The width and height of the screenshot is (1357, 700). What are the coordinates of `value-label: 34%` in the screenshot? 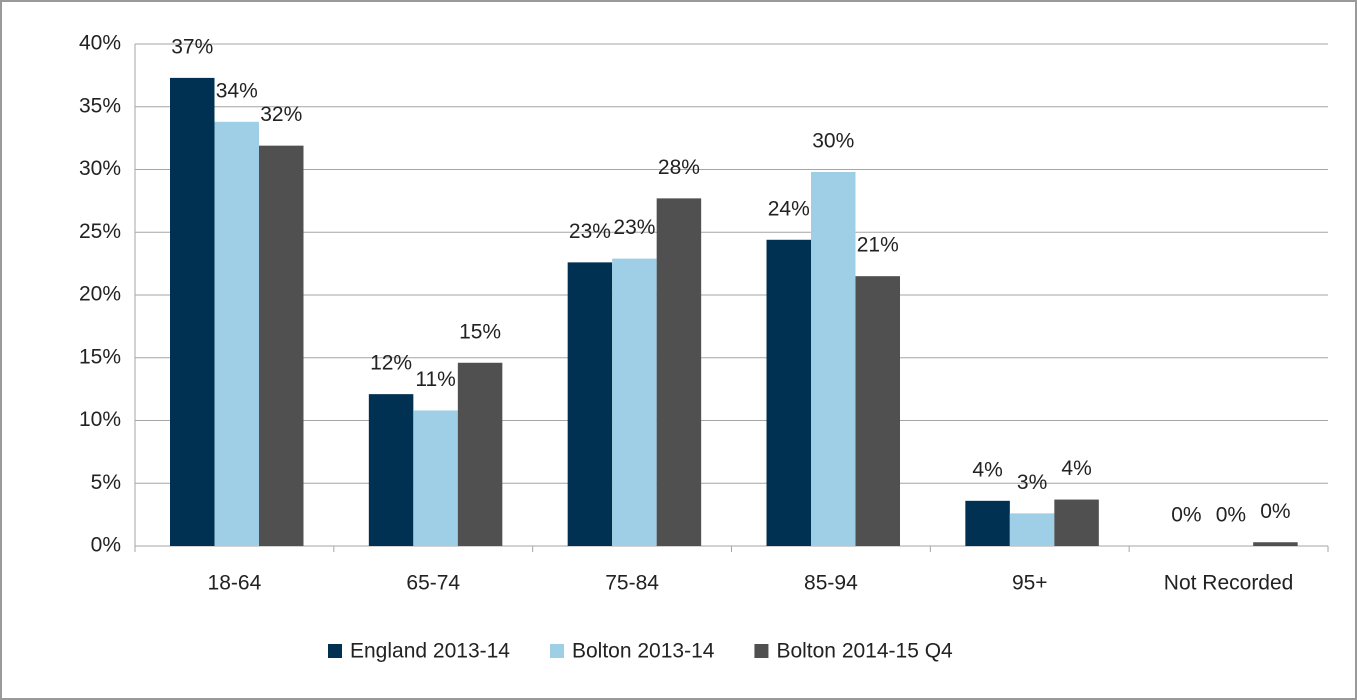 It's located at (237, 90).